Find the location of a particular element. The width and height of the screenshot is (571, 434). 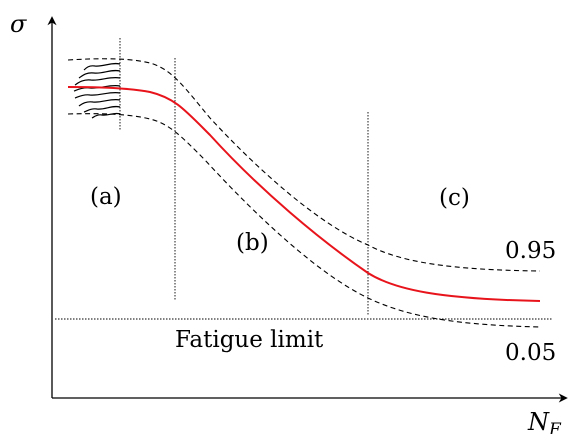

region-b-label: (b) is located at coordinates (252, 243).